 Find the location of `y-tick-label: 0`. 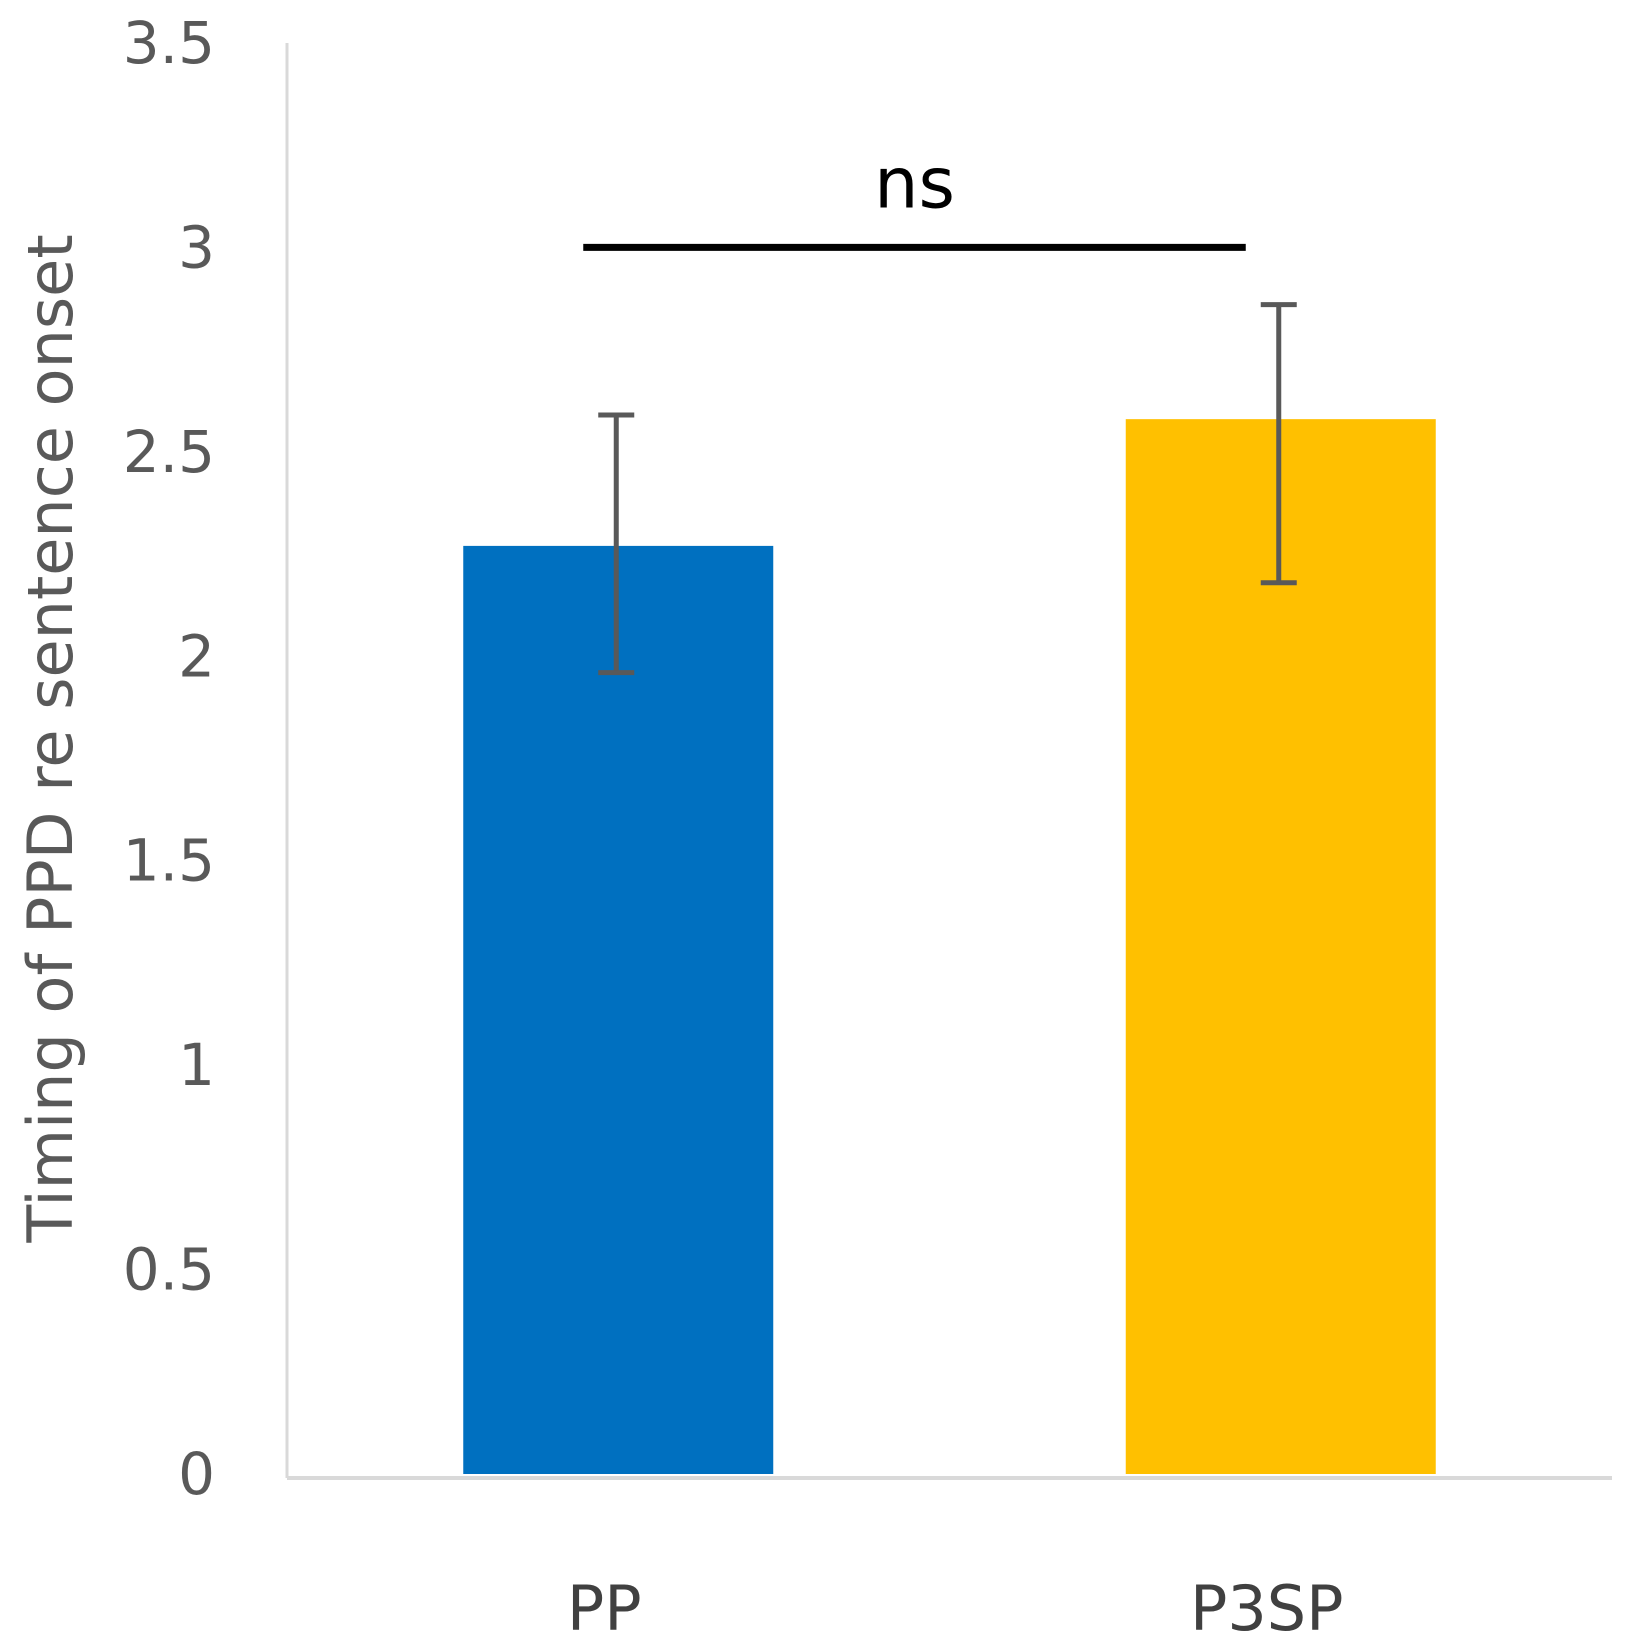

y-tick-label: 0 is located at coordinates (196, 1474).